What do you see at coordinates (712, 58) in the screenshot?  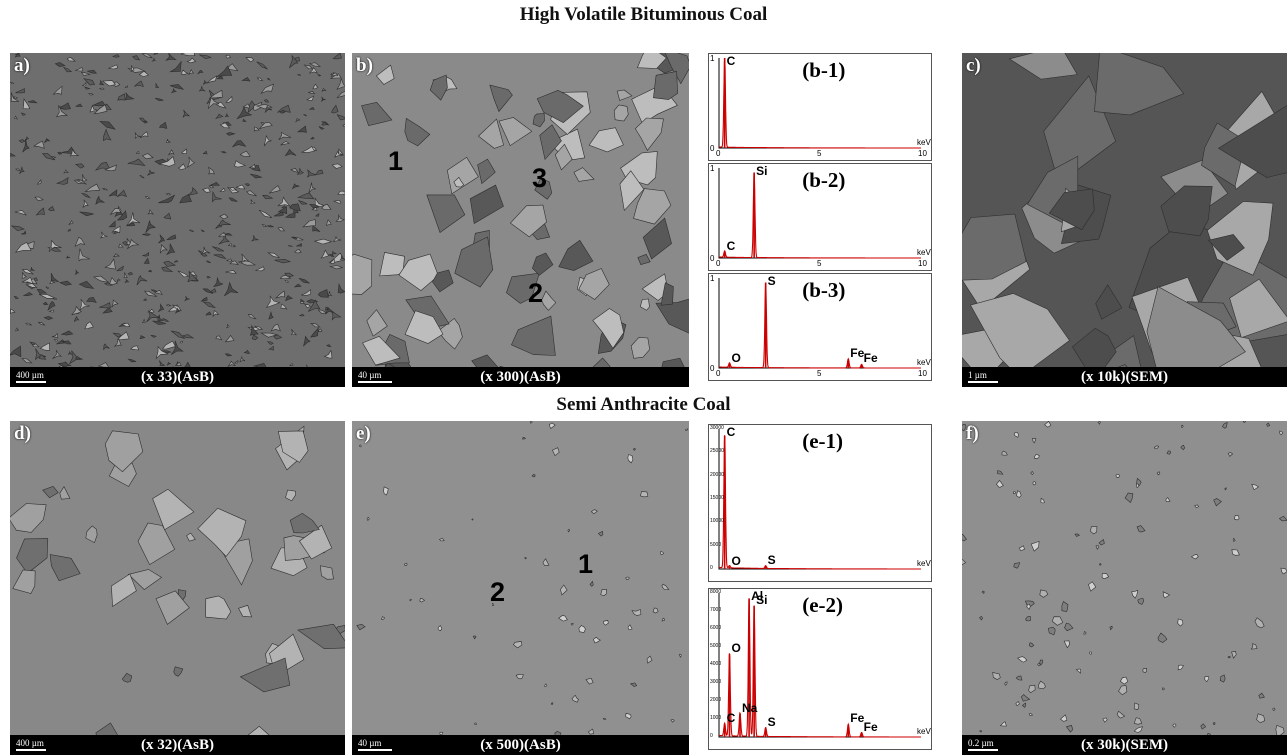 I see `y-tick-label: 1` at bounding box center [712, 58].